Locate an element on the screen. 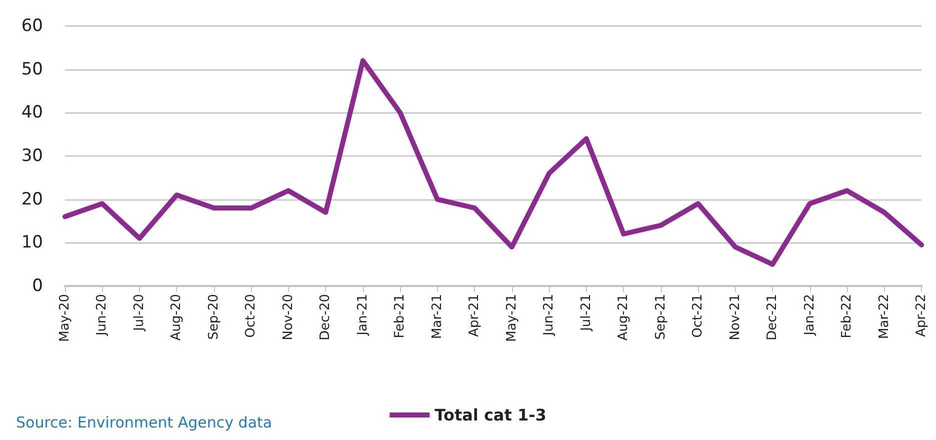 The image size is (936, 440). x-tick-label: Jun-20 is located at coordinates (102, 315).